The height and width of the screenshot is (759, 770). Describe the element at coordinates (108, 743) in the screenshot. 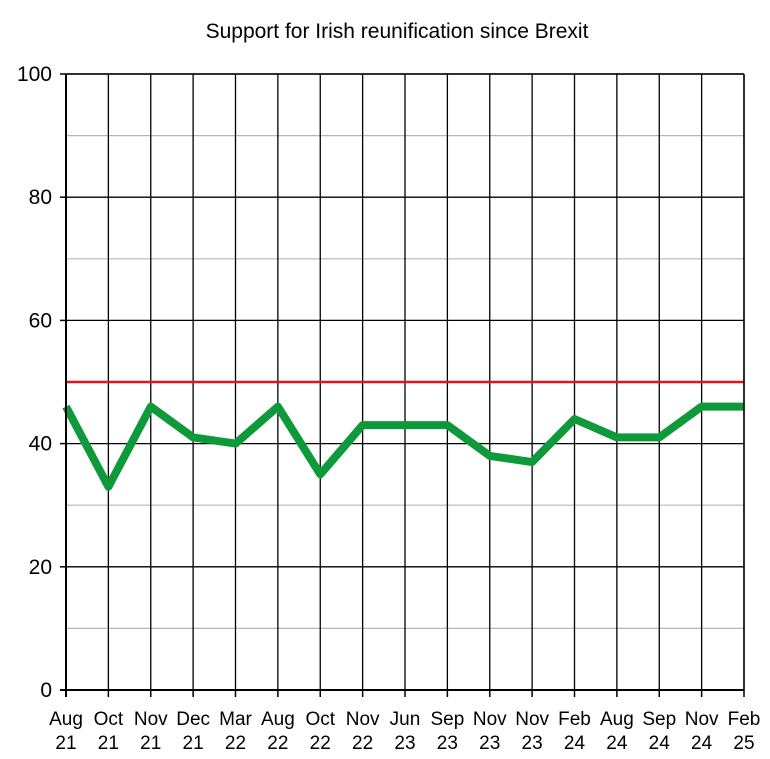

I see `x-tick-year-1: 21` at that location.